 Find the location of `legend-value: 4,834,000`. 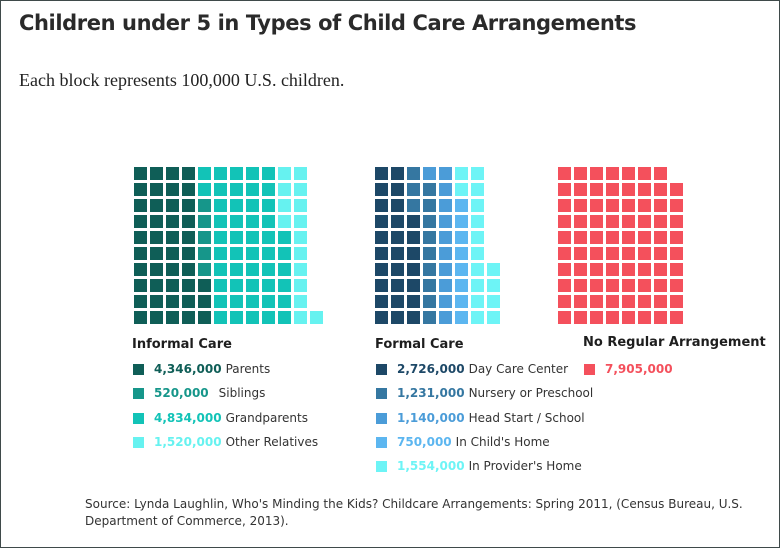

legend-value: 4,834,000 is located at coordinates (188, 418).